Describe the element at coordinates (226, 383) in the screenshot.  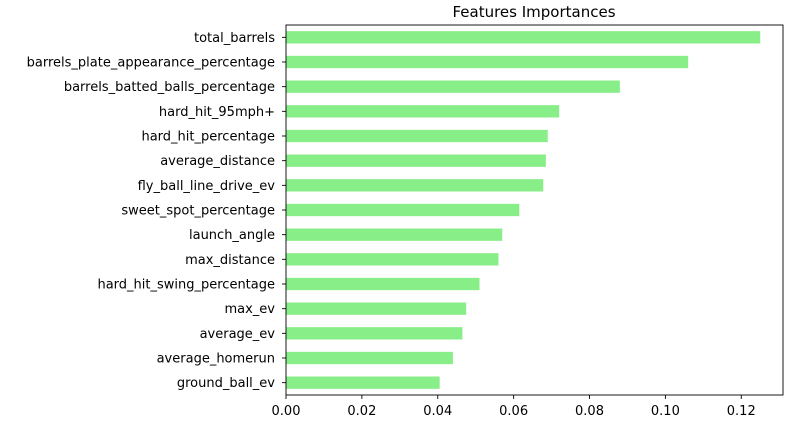
I see `y-tick-label: ground_ball_ev` at that location.